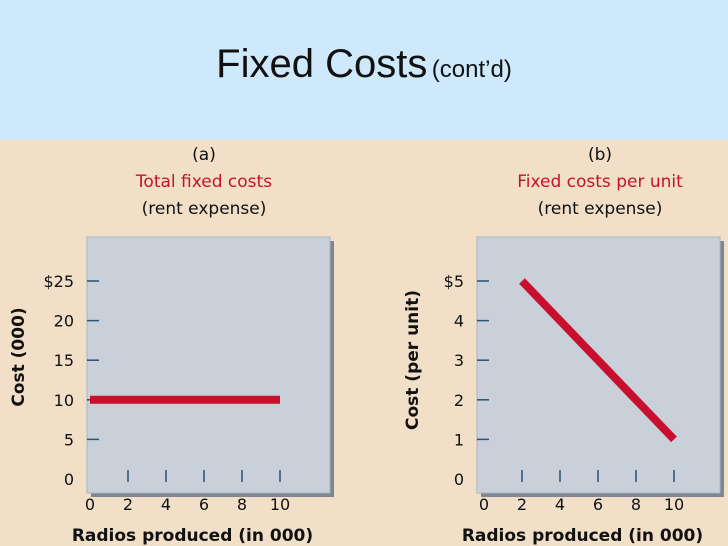 The image size is (728, 546). I want to click on y-axis-title: Cost (per unit), so click(413, 360).